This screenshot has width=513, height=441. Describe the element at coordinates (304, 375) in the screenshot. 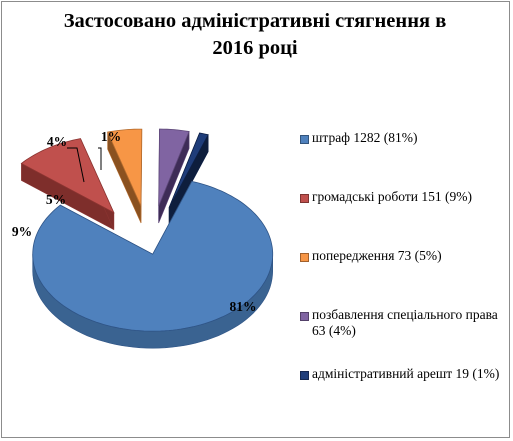

I see `legend-swatch-administrative-arrest` at that location.